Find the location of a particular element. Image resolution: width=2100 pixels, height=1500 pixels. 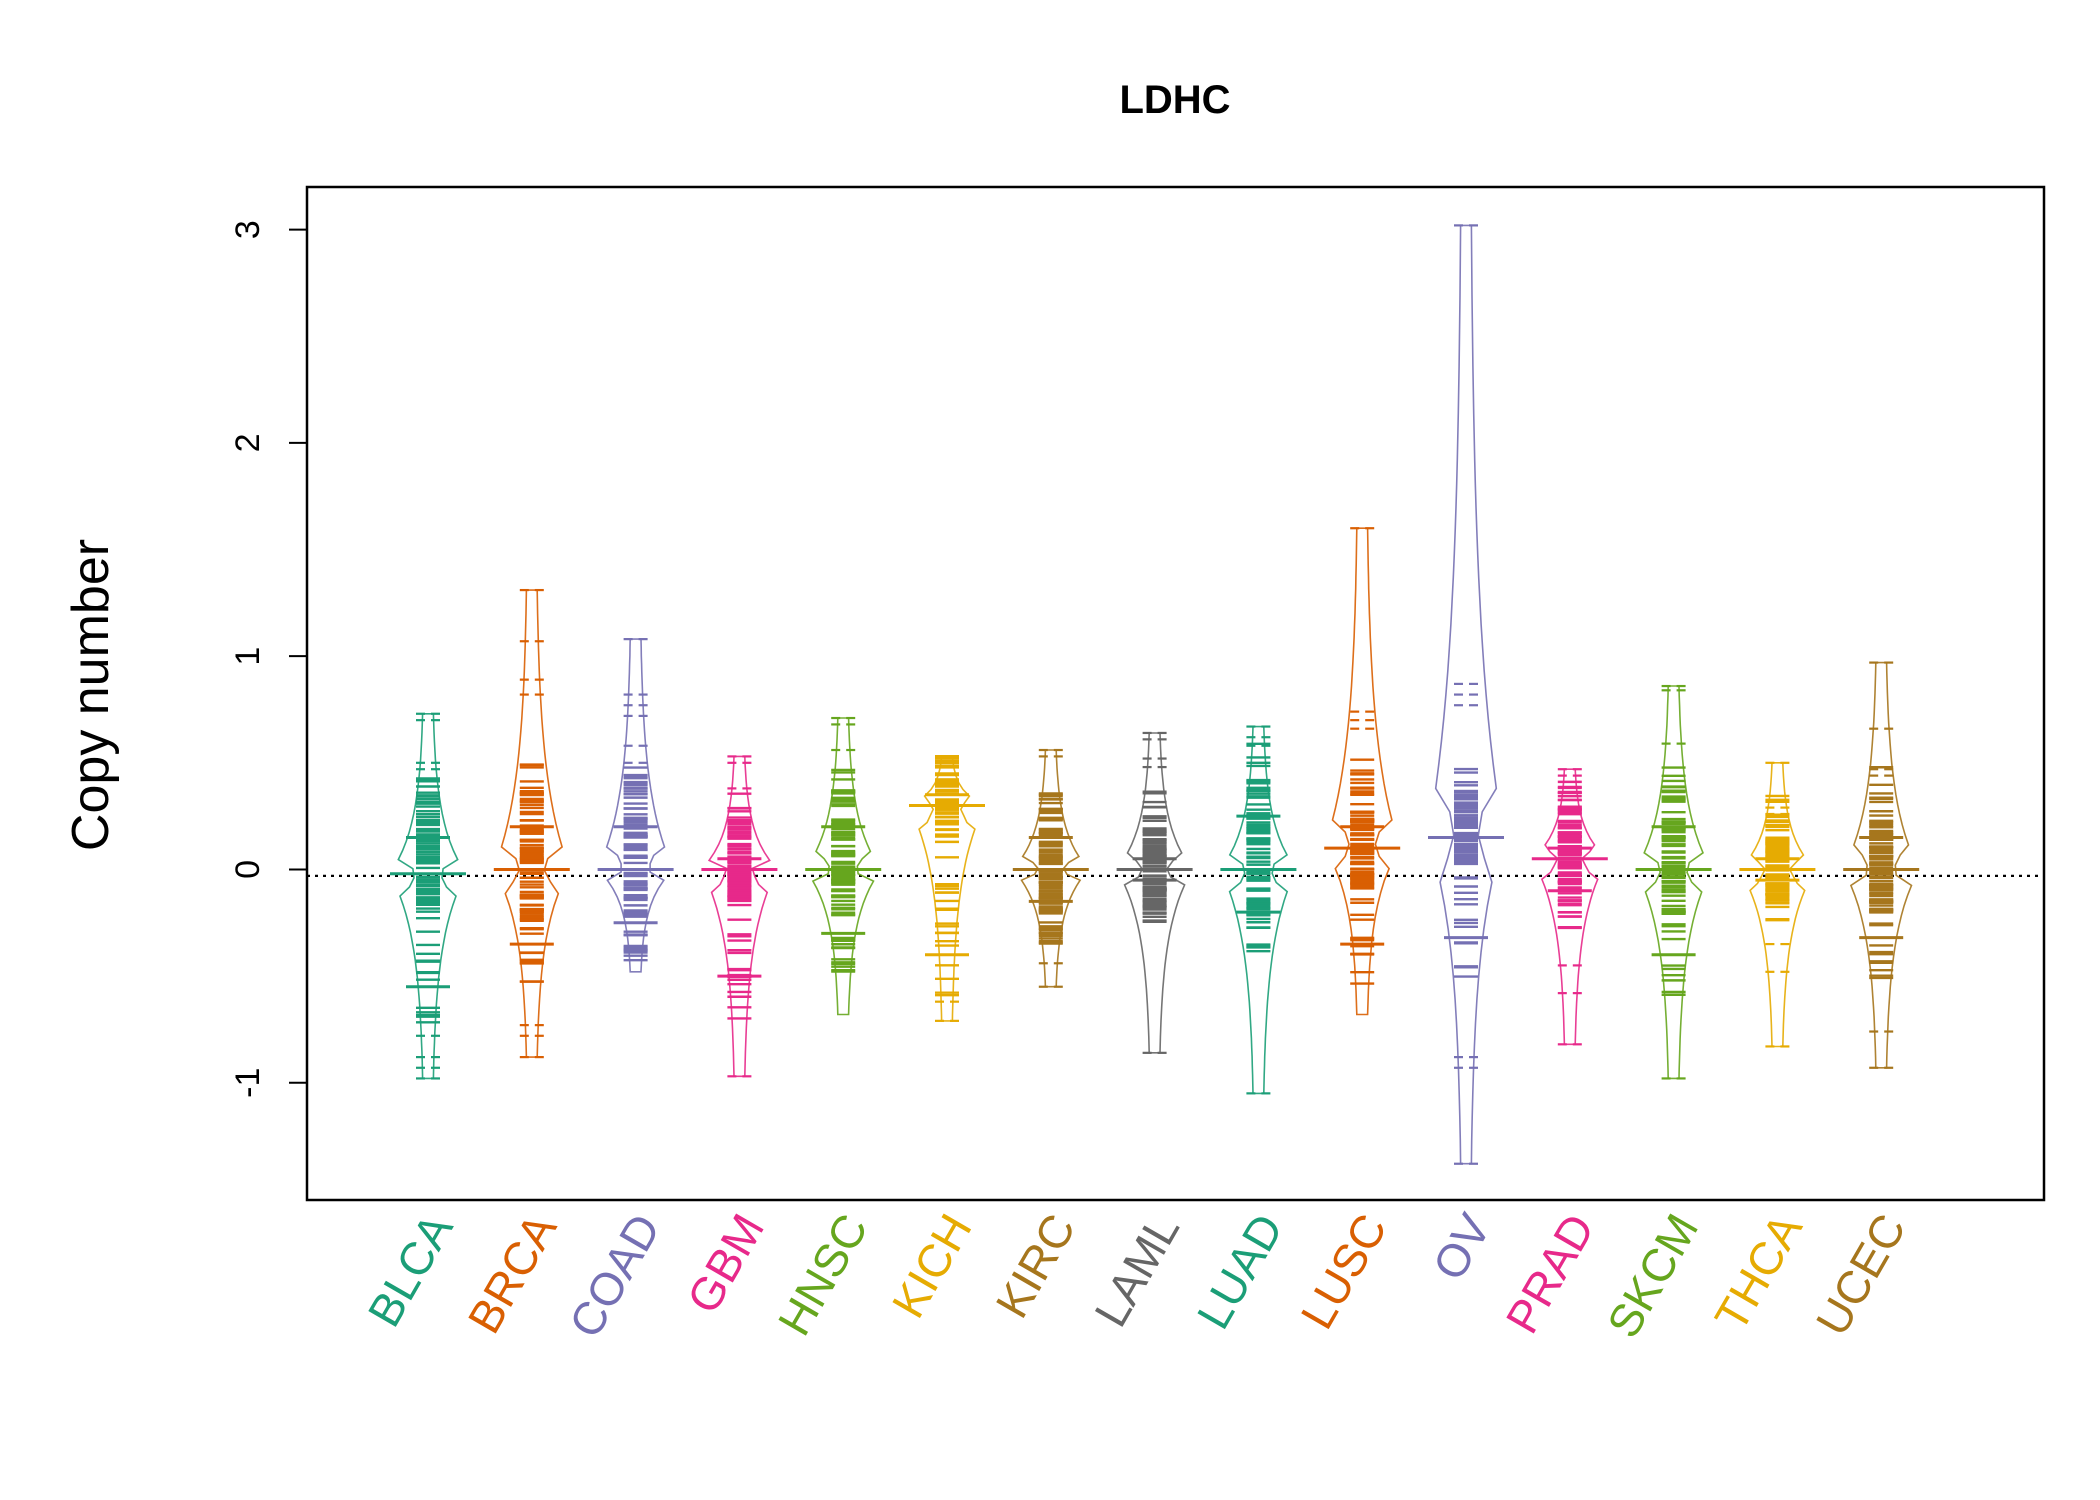

y-axis: -1 0 1 2 3 is located at coordinates (268, 659).